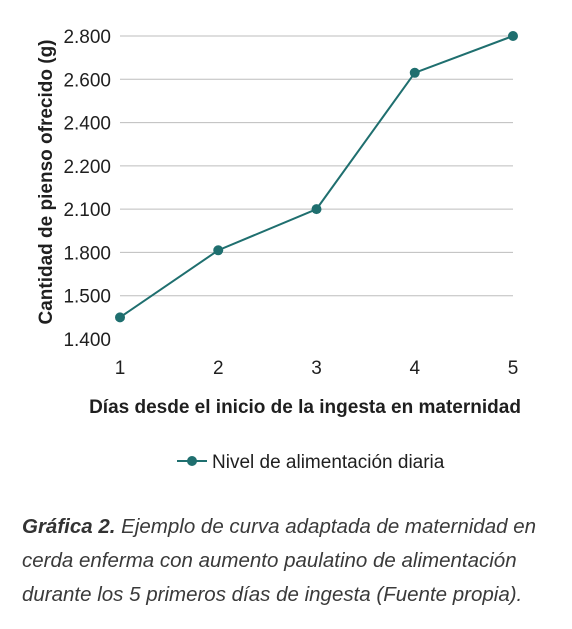 The height and width of the screenshot is (629, 572). What do you see at coordinates (69, 526) in the screenshot?
I see `caption-label: Gráfica 2.` at bounding box center [69, 526].